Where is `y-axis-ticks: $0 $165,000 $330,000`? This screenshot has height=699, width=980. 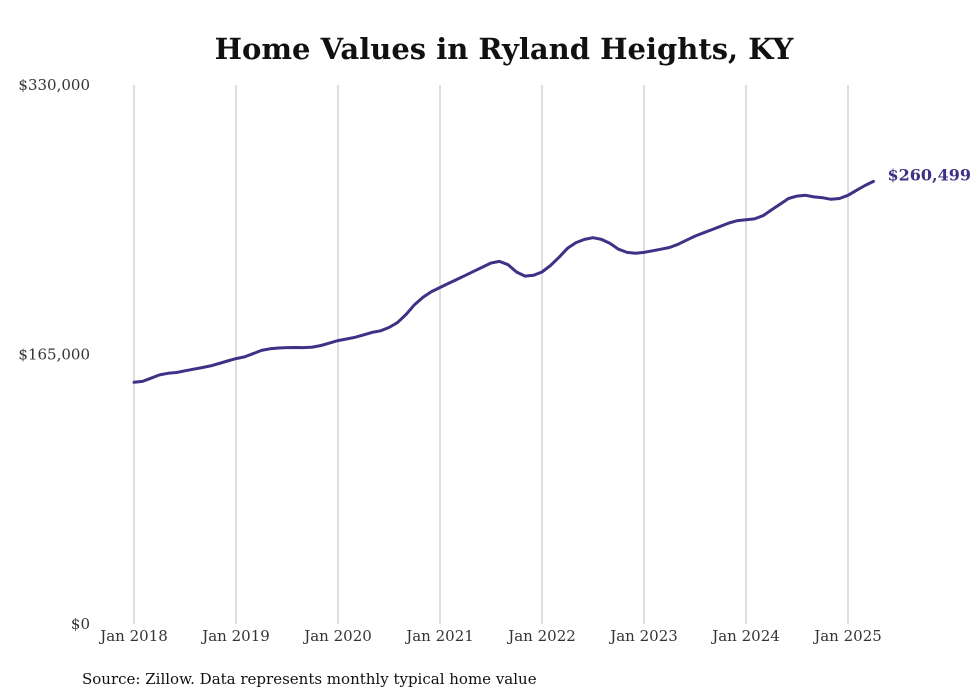
y-axis-ticks: $0 $165,000 $330,000 is located at coordinates (54, 354).